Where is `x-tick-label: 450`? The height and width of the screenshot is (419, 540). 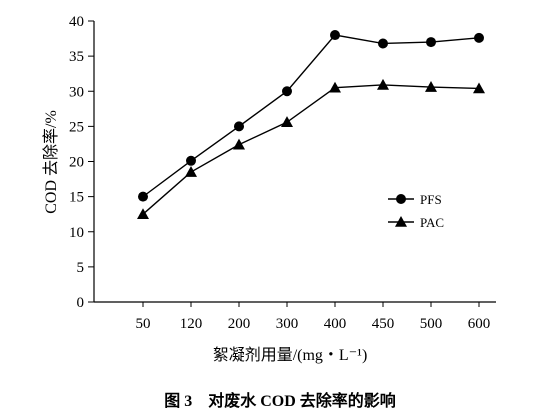 x-tick-label: 450 is located at coordinates (383, 324).